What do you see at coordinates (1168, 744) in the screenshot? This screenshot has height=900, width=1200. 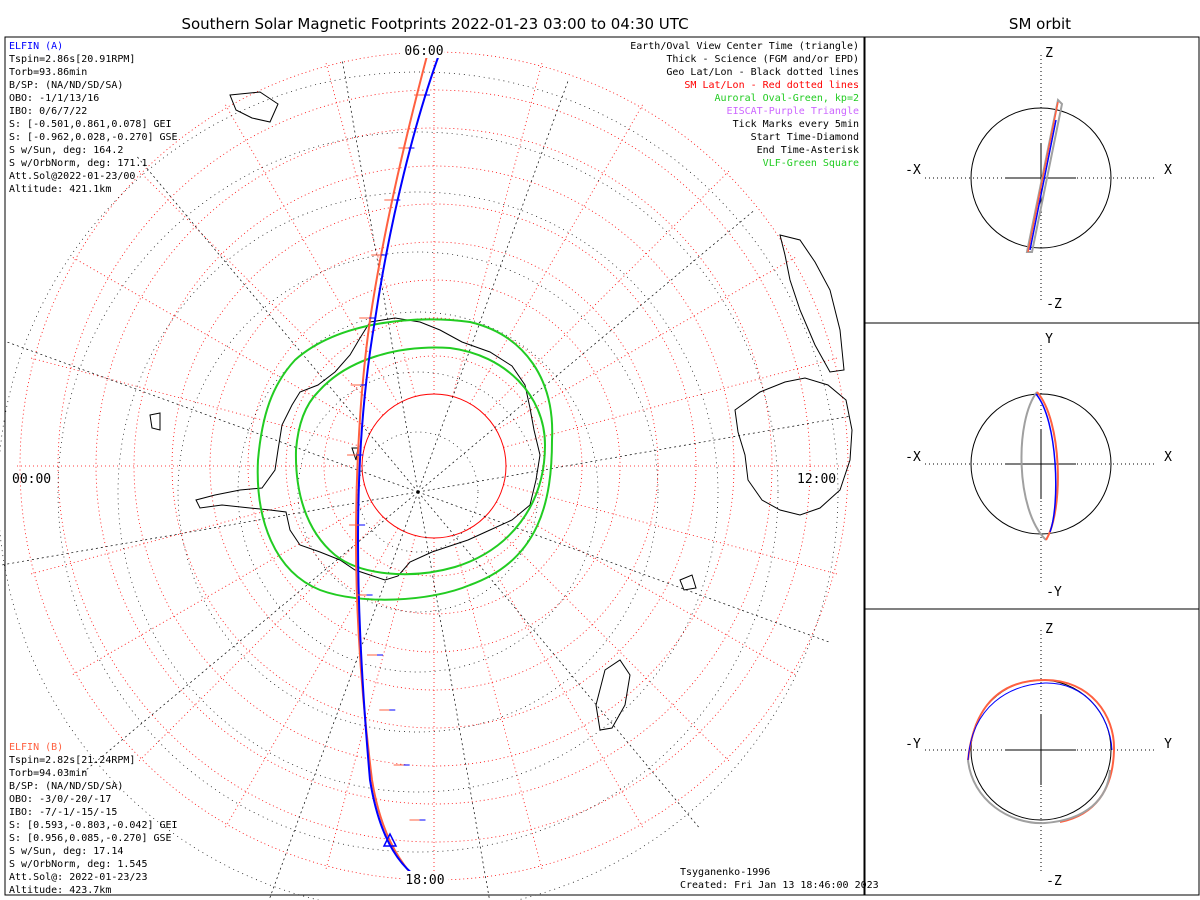 I see `axis-right-label: Y` at bounding box center [1168, 744].